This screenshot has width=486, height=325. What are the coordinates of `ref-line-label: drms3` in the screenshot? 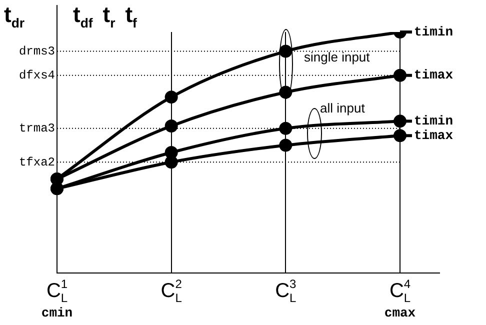 It's located at (36, 51).